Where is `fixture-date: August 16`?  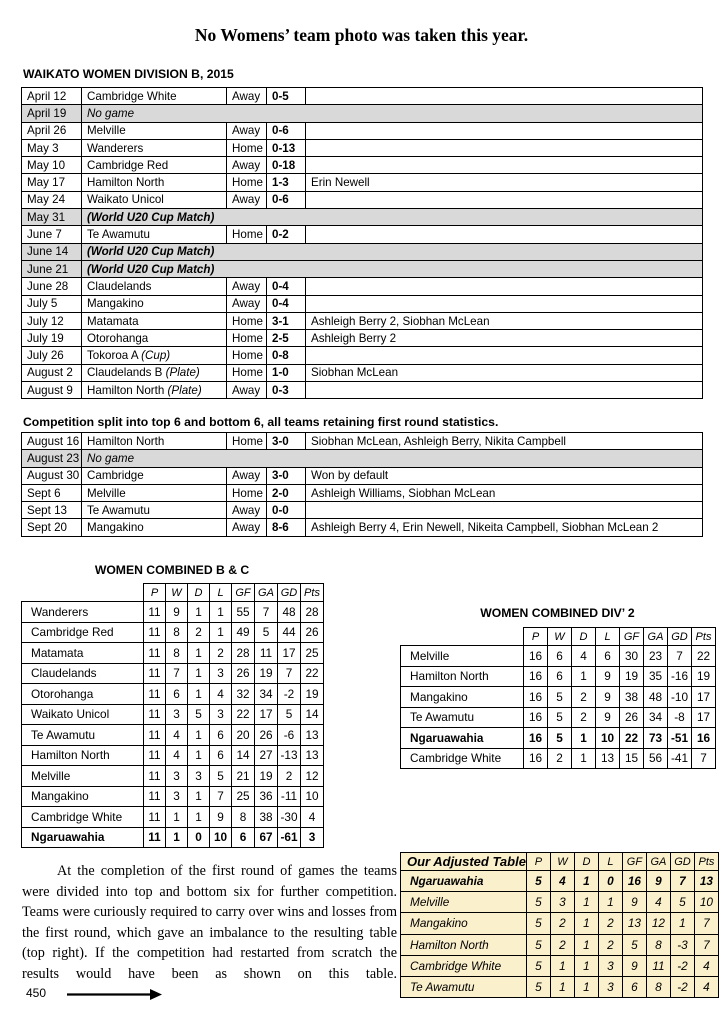 fixture-date: August 16 is located at coordinates (51, 441).